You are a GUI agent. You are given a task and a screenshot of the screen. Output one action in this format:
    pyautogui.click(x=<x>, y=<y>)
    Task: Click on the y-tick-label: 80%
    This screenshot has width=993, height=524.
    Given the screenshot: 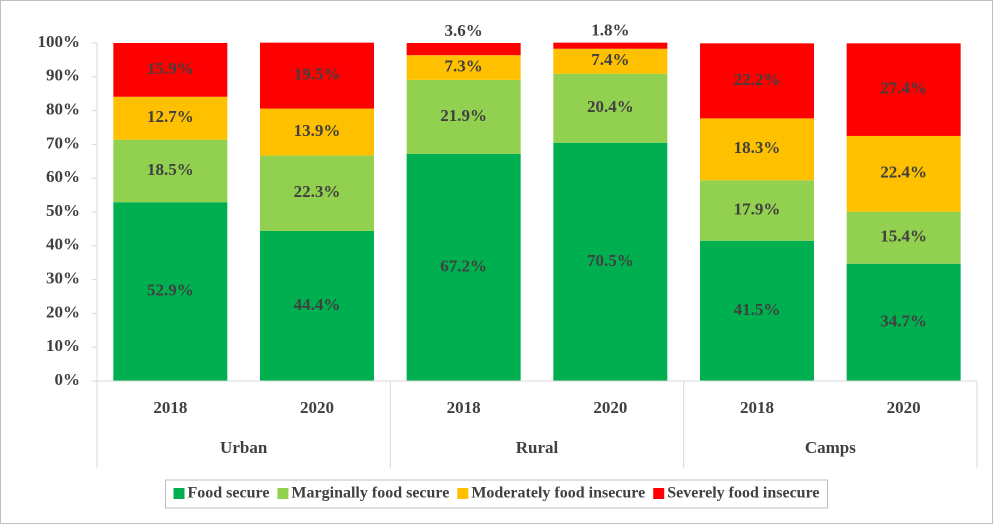 What is the action you would take?
    pyautogui.click(x=63, y=109)
    